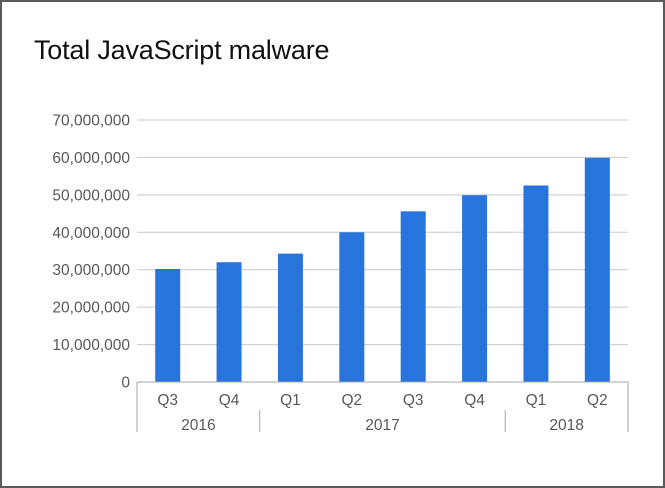 The image size is (665, 488). I want to click on x-group-label: 2018, so click(566, 425).